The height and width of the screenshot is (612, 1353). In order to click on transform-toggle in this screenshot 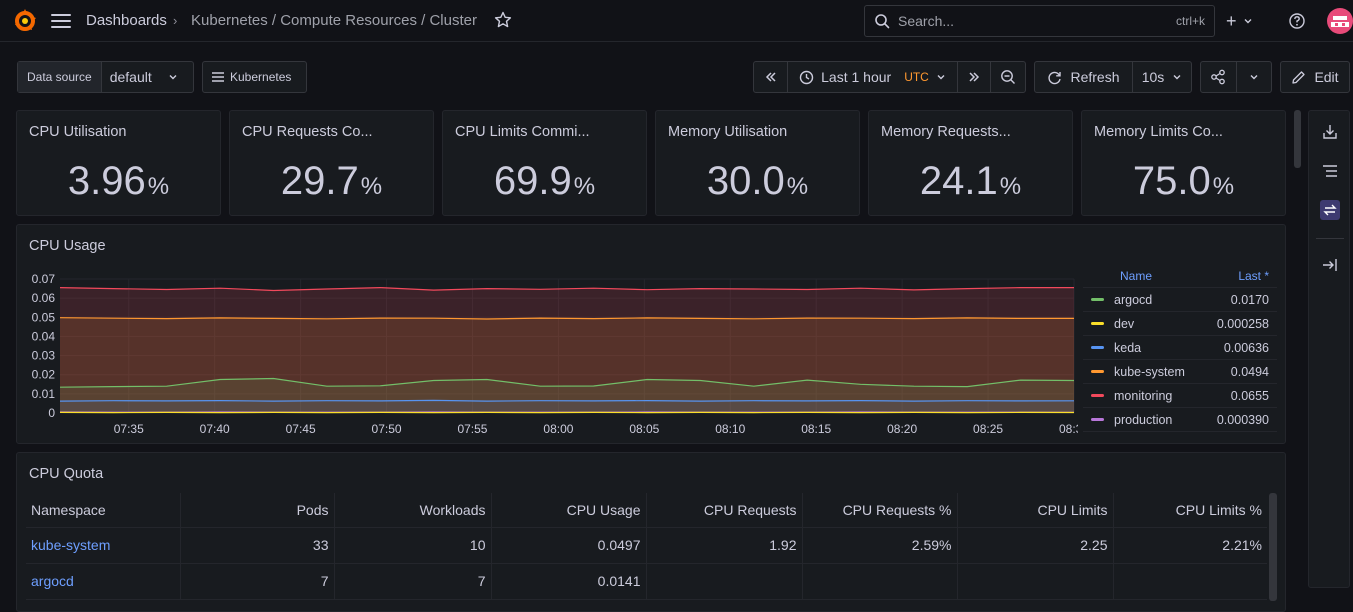, I will do `click(1330, 210)`.